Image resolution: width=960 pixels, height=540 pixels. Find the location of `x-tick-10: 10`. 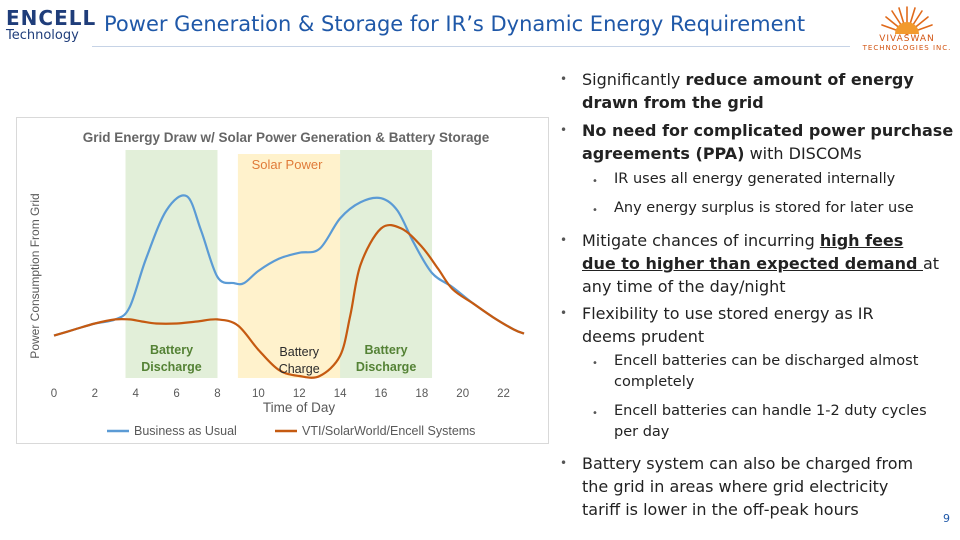

x-tick-10: 10 is located at coordinates (258, 394).